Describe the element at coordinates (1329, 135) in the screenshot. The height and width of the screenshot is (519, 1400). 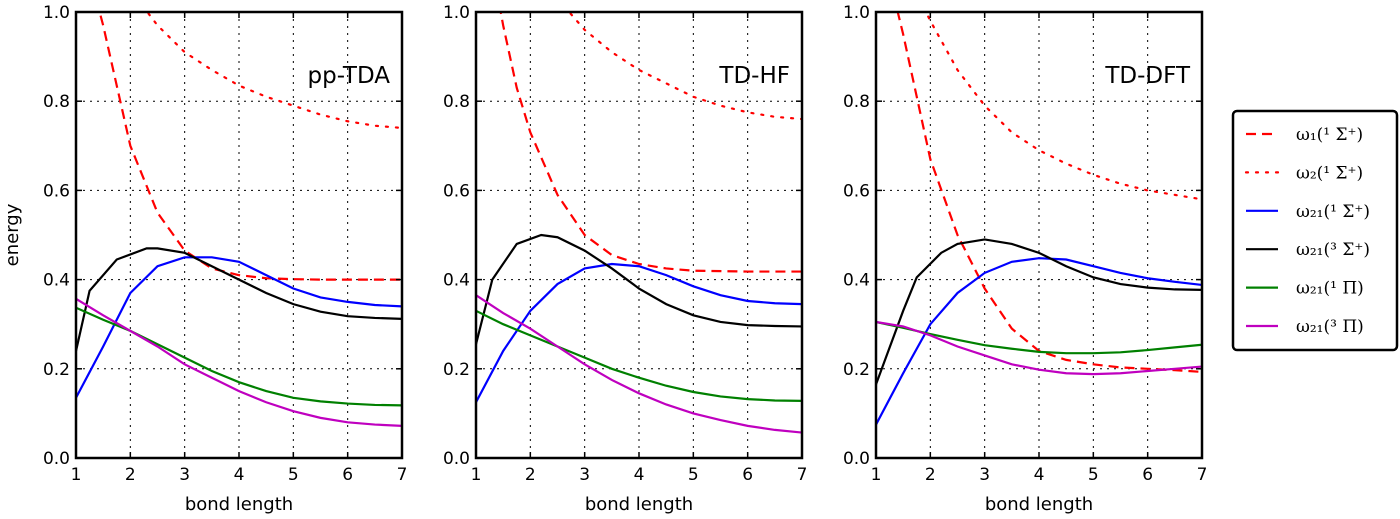
I see `legend-label: ω₁(¹ Σ⁺)` at that location.